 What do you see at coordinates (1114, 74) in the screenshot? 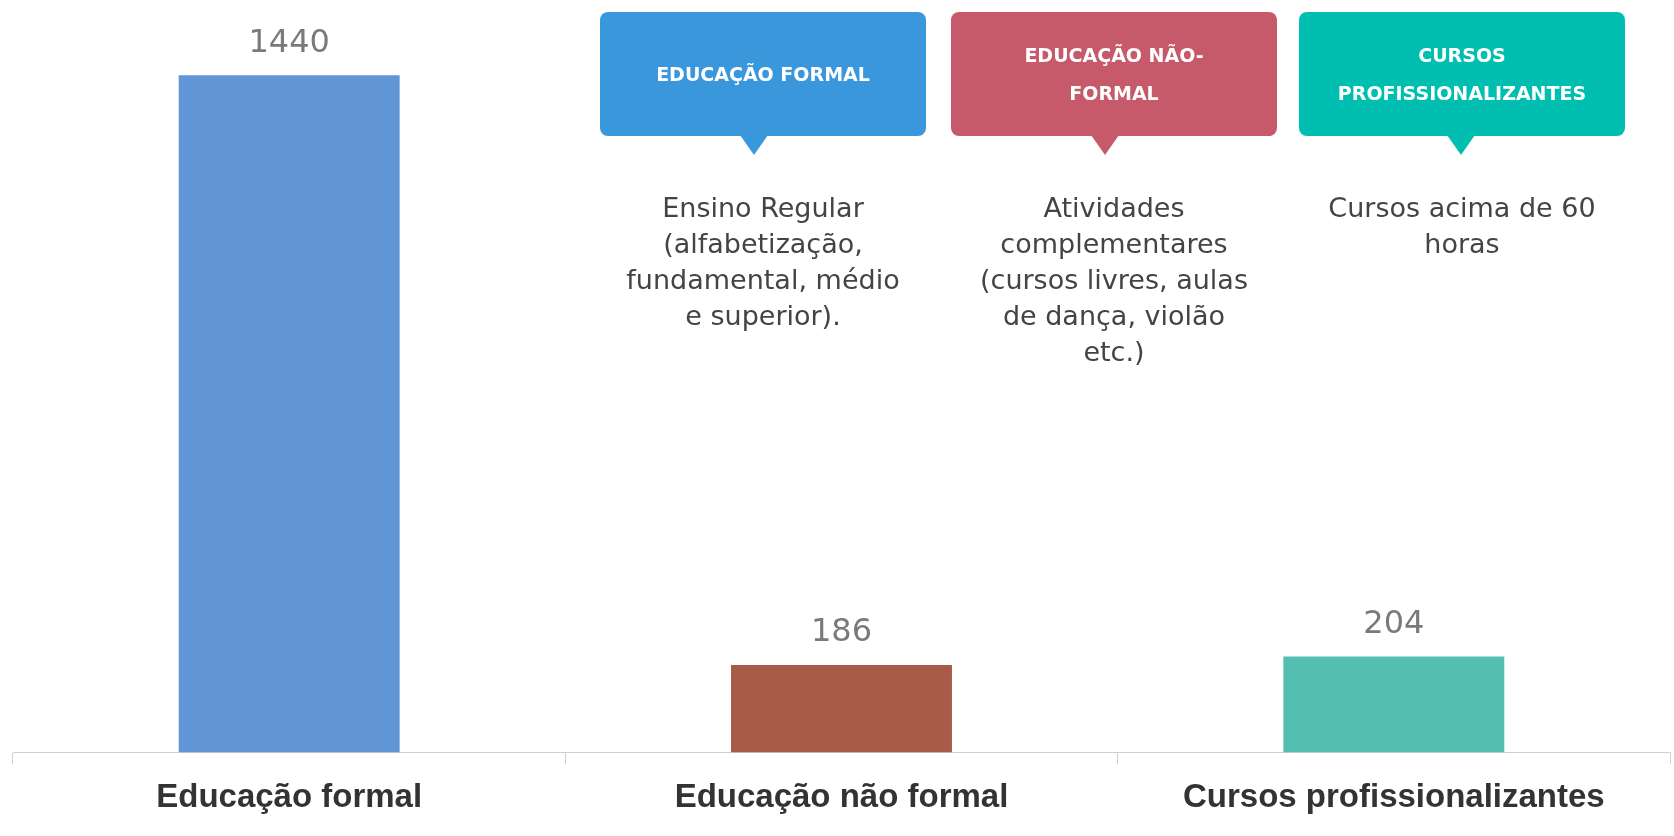
I see `annotation: EDUCAÇÃO NÃO-FORMAL` at bounding box center [1114, 74].